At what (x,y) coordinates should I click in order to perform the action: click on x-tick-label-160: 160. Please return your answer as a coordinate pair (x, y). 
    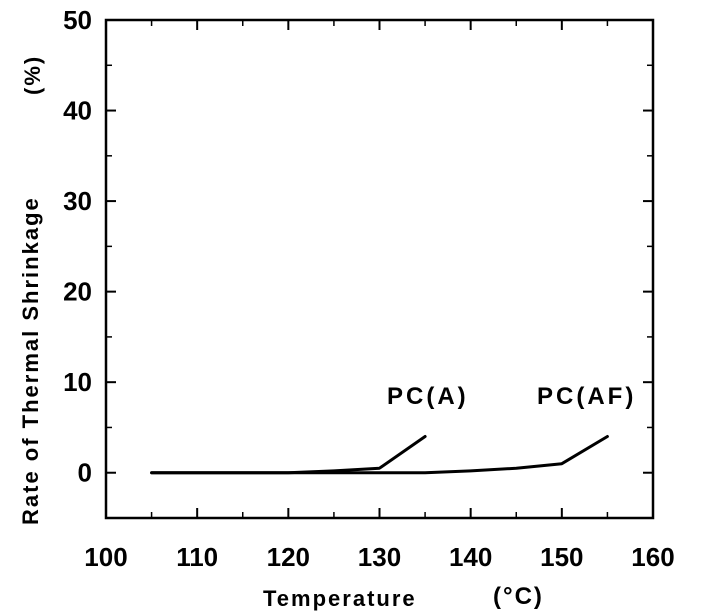
    Looking at the image, I should click on (652, 557).